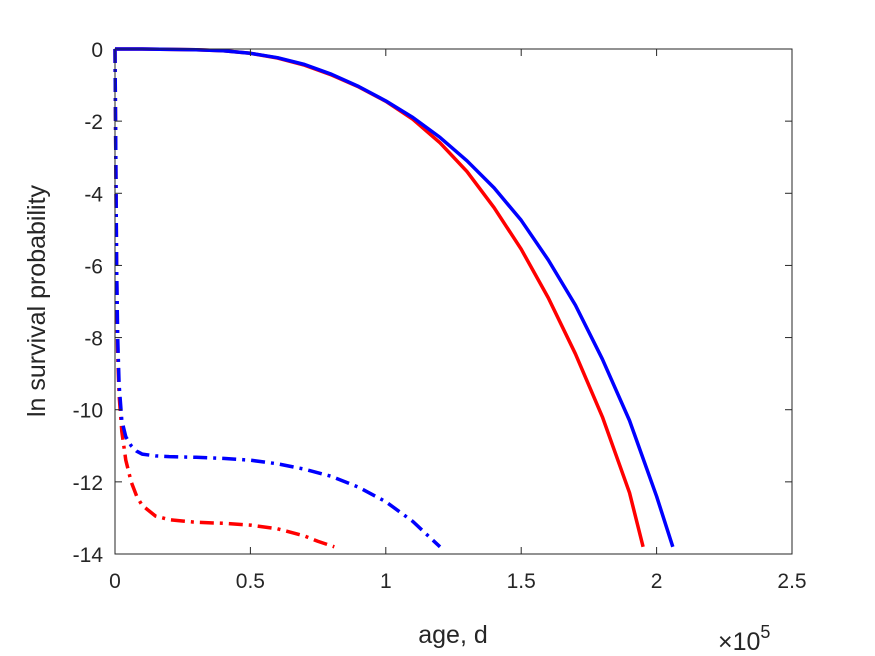 Image resolution: width=875 pixels, height=656 pixels. Describe the element at coordinates (386, 581) in the screenshot. I see `x-tick-label: 1` at that location.